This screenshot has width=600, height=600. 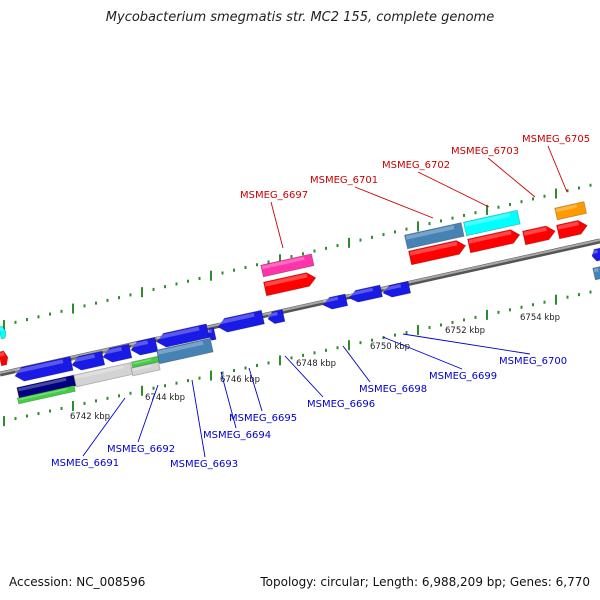 I want to click on forward-gene-label: MSMEG_6701, so click(x=344, y=180).